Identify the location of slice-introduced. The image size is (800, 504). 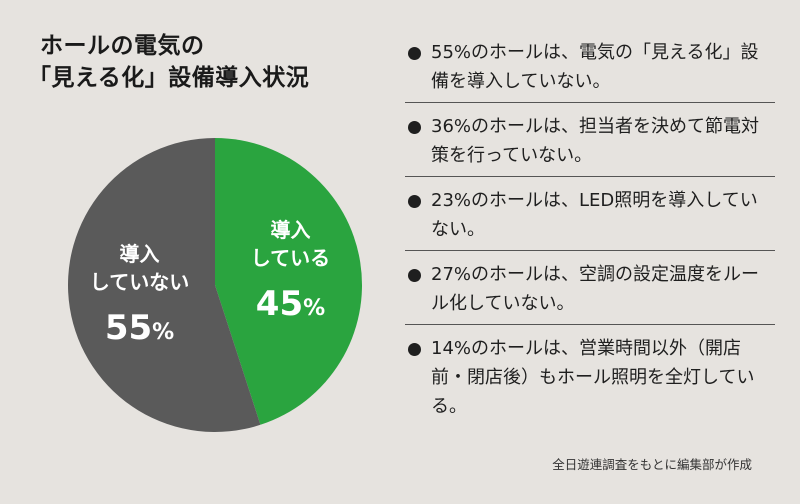
(288, 281).